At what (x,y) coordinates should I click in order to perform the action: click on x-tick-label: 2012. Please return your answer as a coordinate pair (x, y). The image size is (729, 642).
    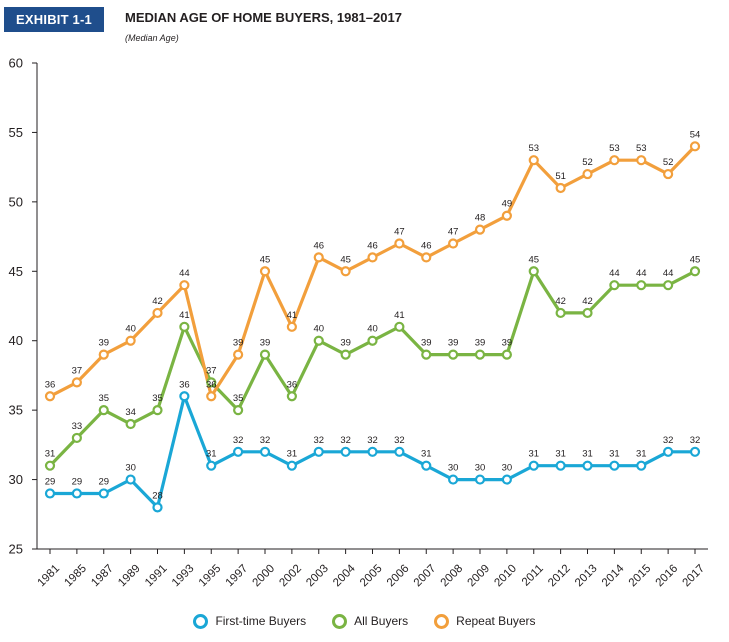
    Looking at the image, I should click on (559, 576).